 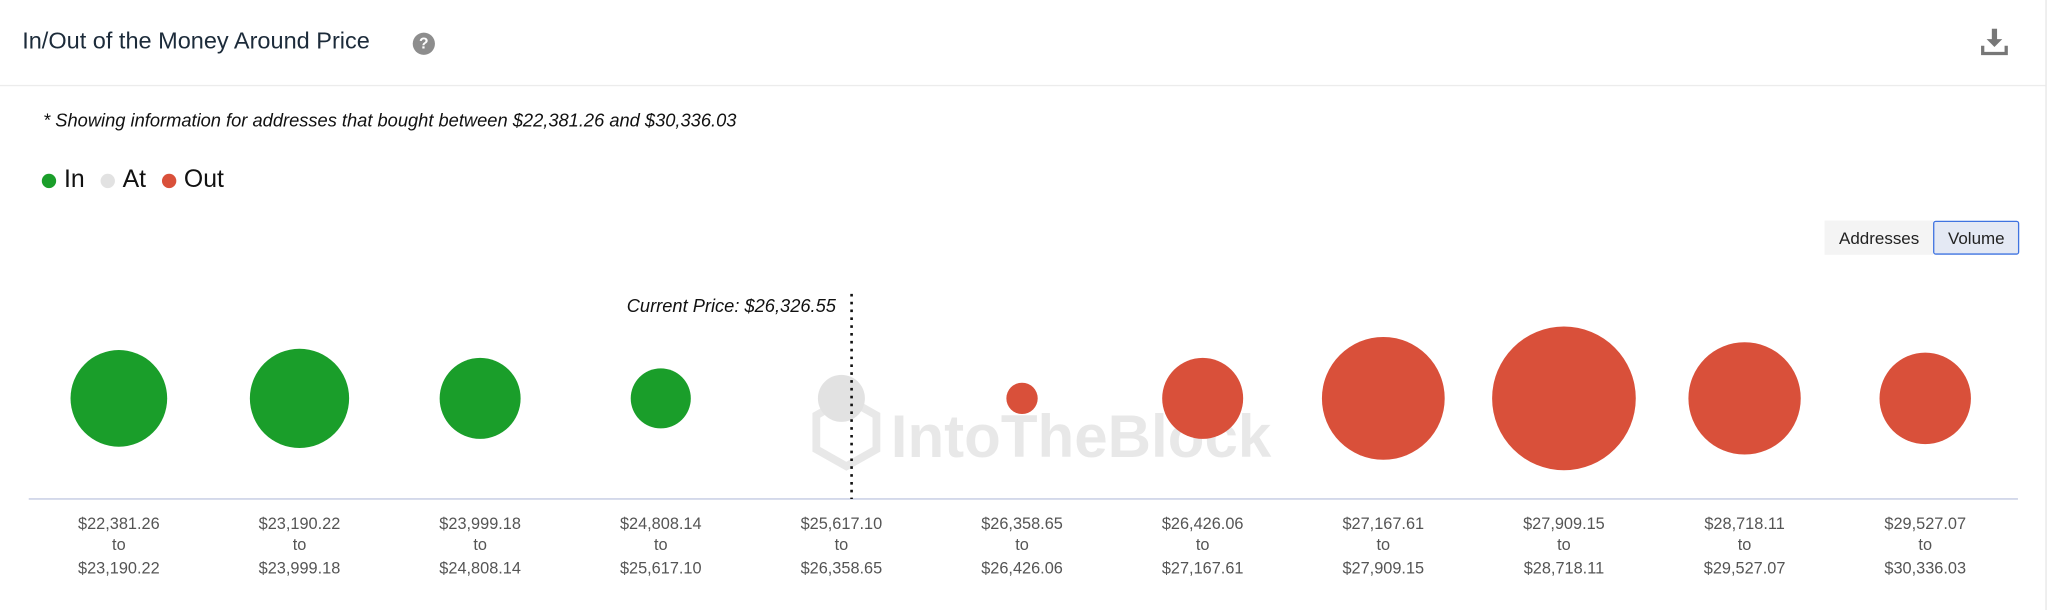 I want to click on legend-label: Out, so click(x=203, y=179).